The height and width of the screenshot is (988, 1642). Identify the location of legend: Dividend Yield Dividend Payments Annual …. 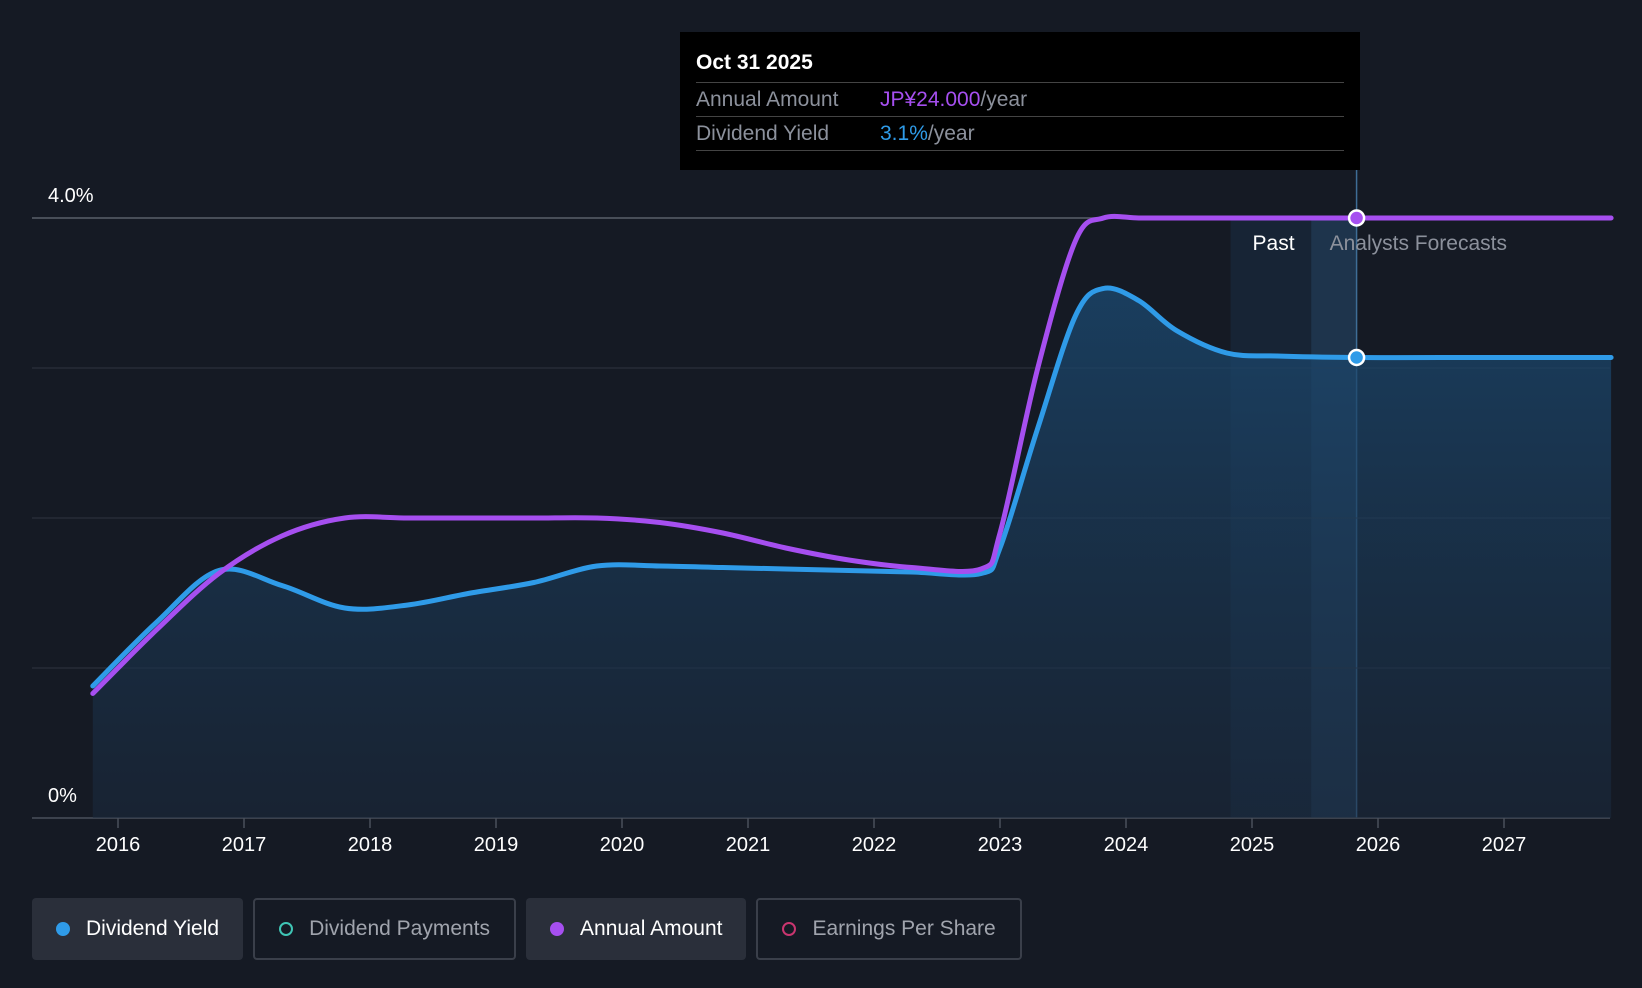
(527, 929).